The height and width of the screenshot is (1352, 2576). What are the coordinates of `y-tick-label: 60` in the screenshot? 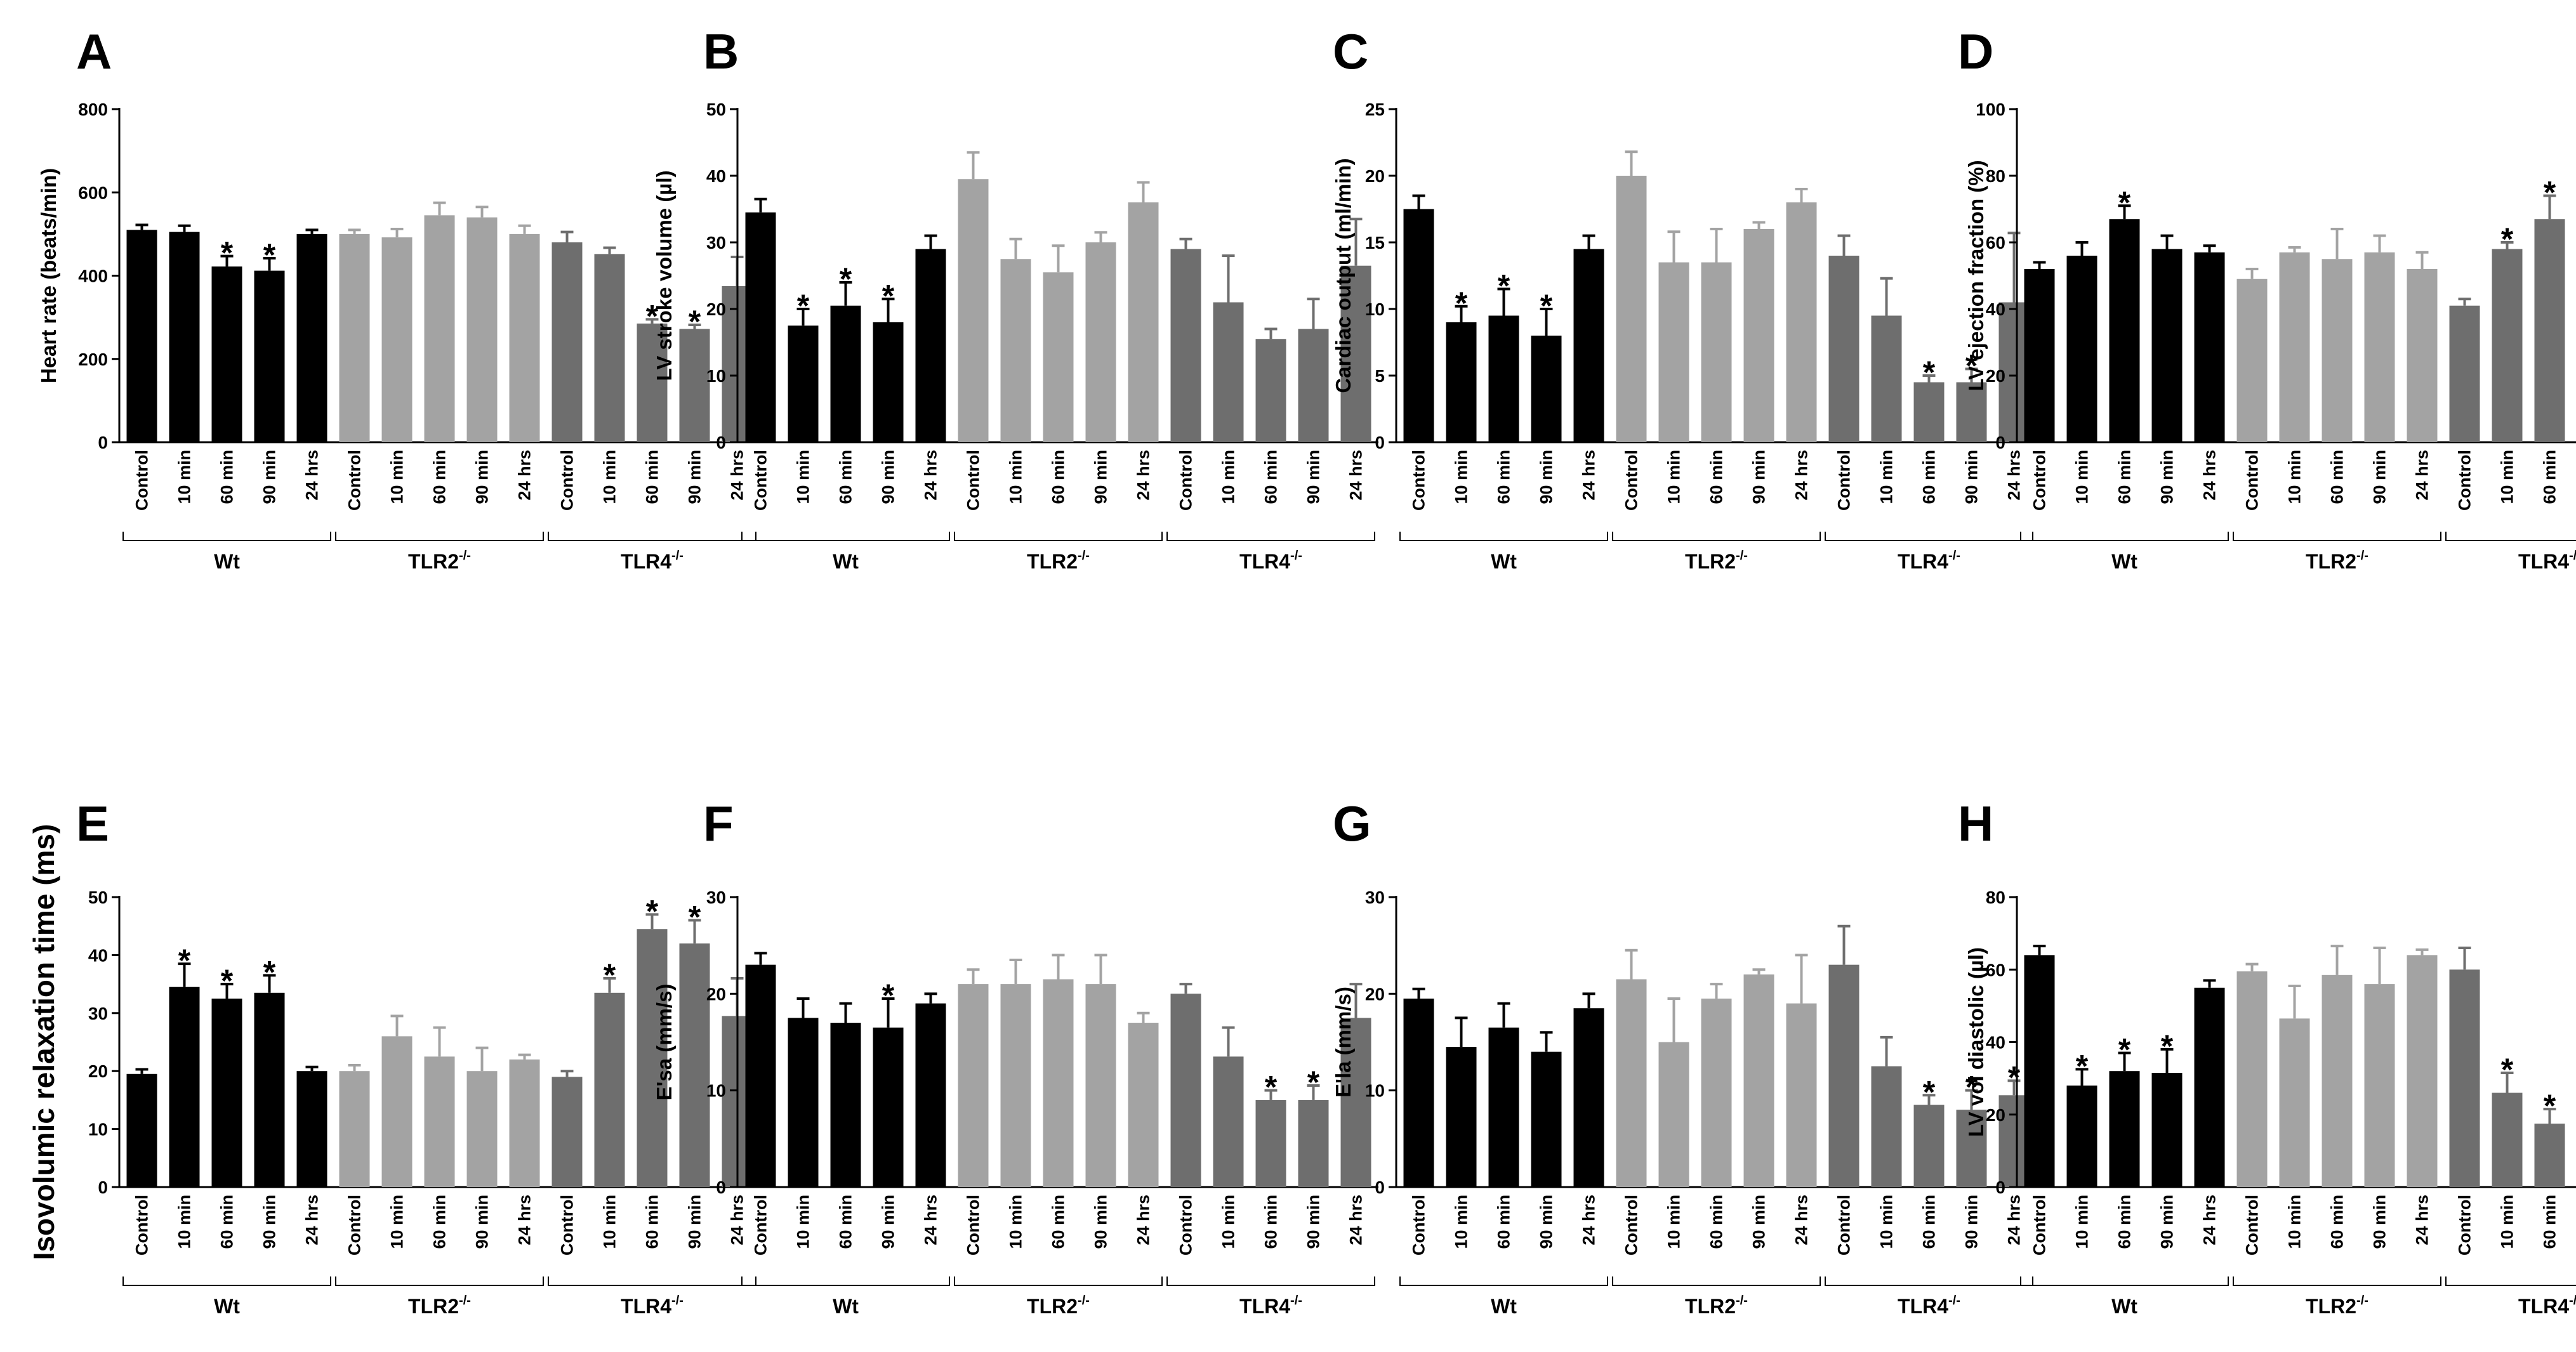 It's located at (1996, 243).